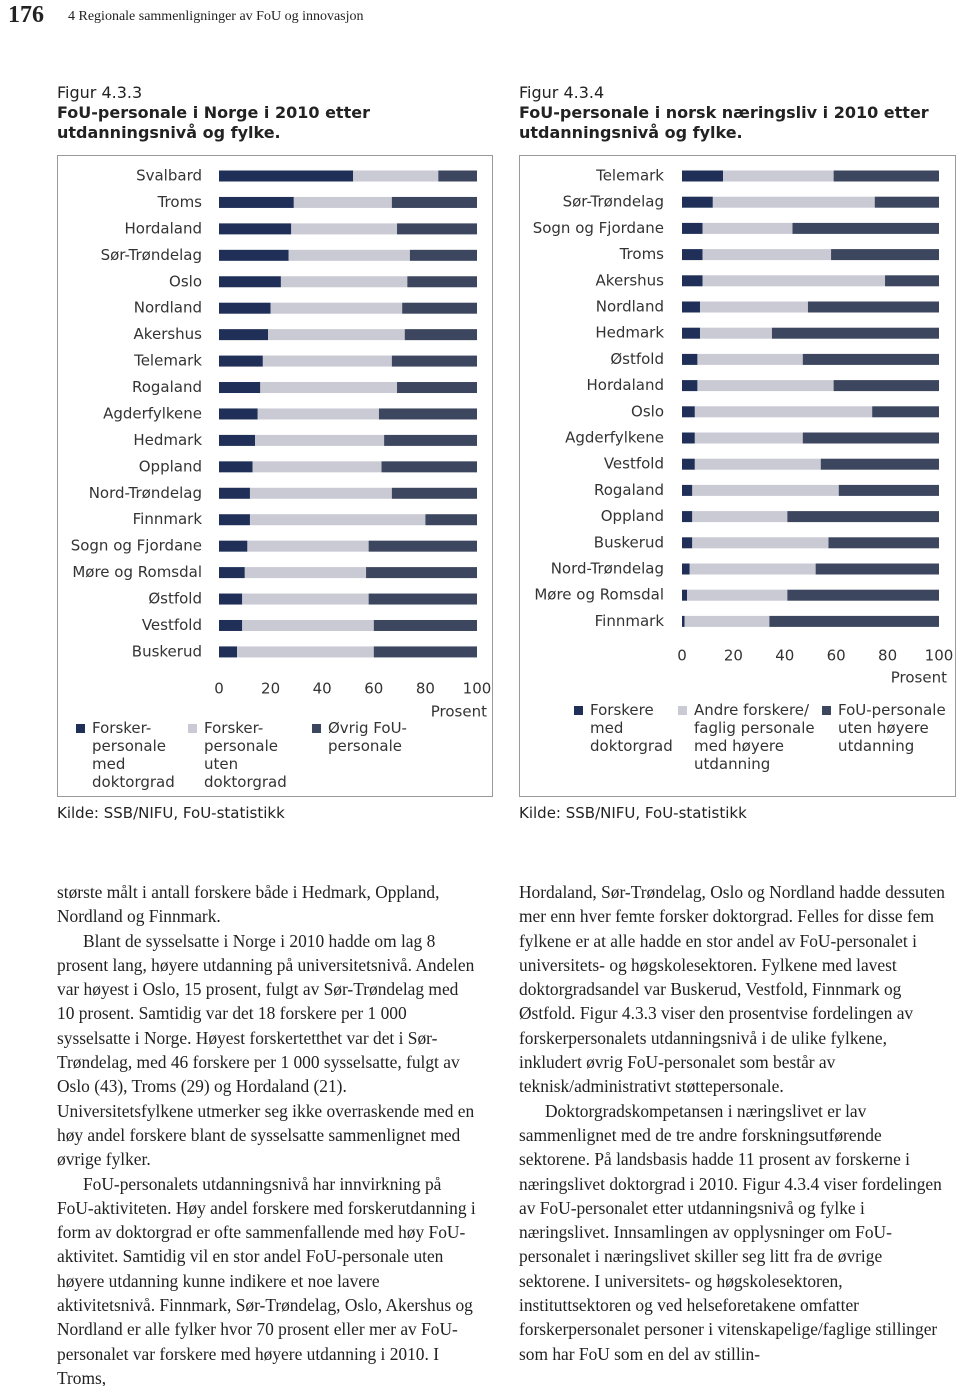  Describe the element at coordinates (836, 656) in the screenshot. I see `x-tick-label: 60` at that location.